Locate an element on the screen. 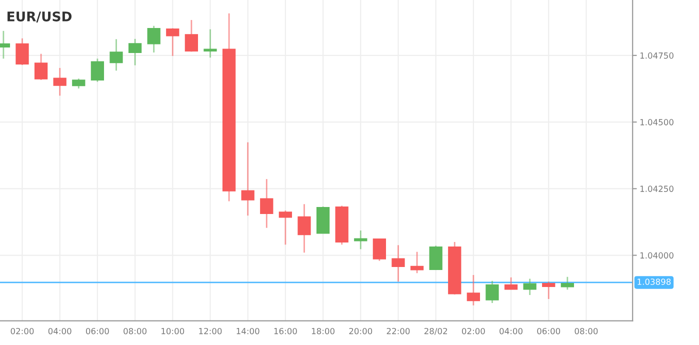  x-tick-label: 18:00 is located at coordinates (323, 331).